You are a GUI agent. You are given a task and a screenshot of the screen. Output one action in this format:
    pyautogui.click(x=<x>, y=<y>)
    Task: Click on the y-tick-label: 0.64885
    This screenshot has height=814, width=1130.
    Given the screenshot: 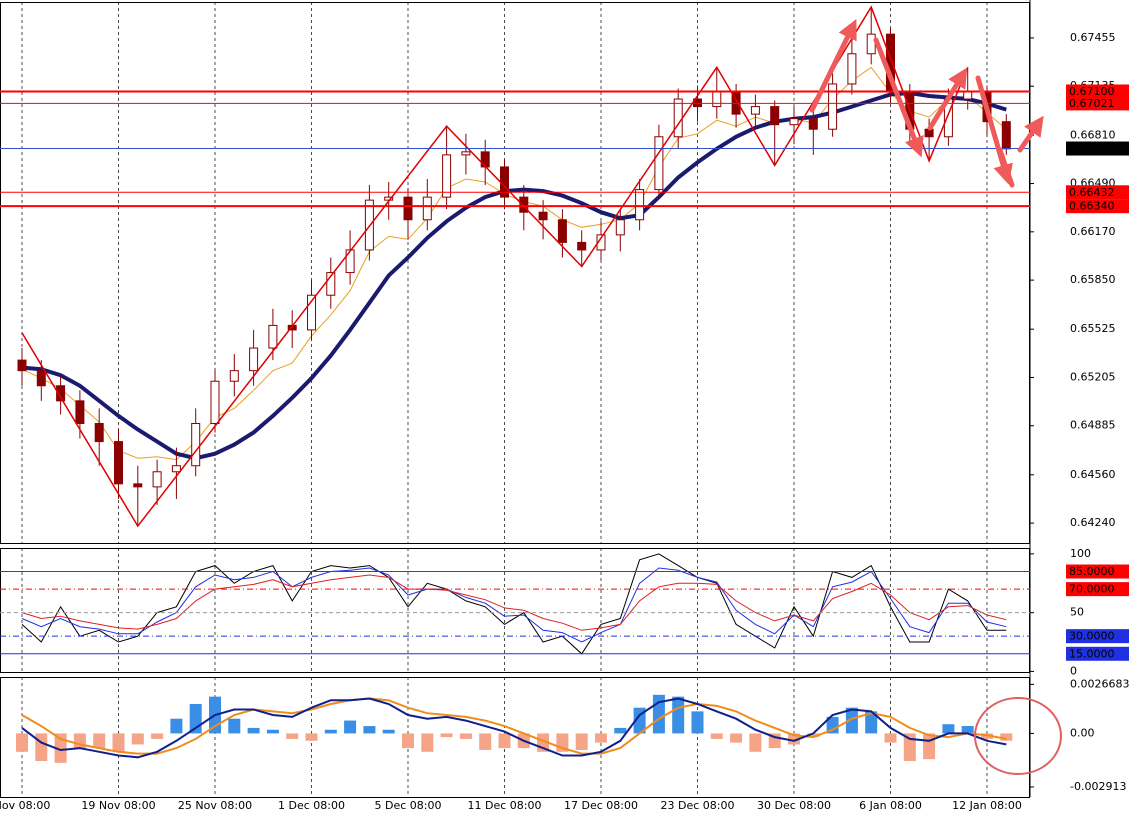 What is the action you would take?
    pyautogui.click(x=1093, y=425)
    